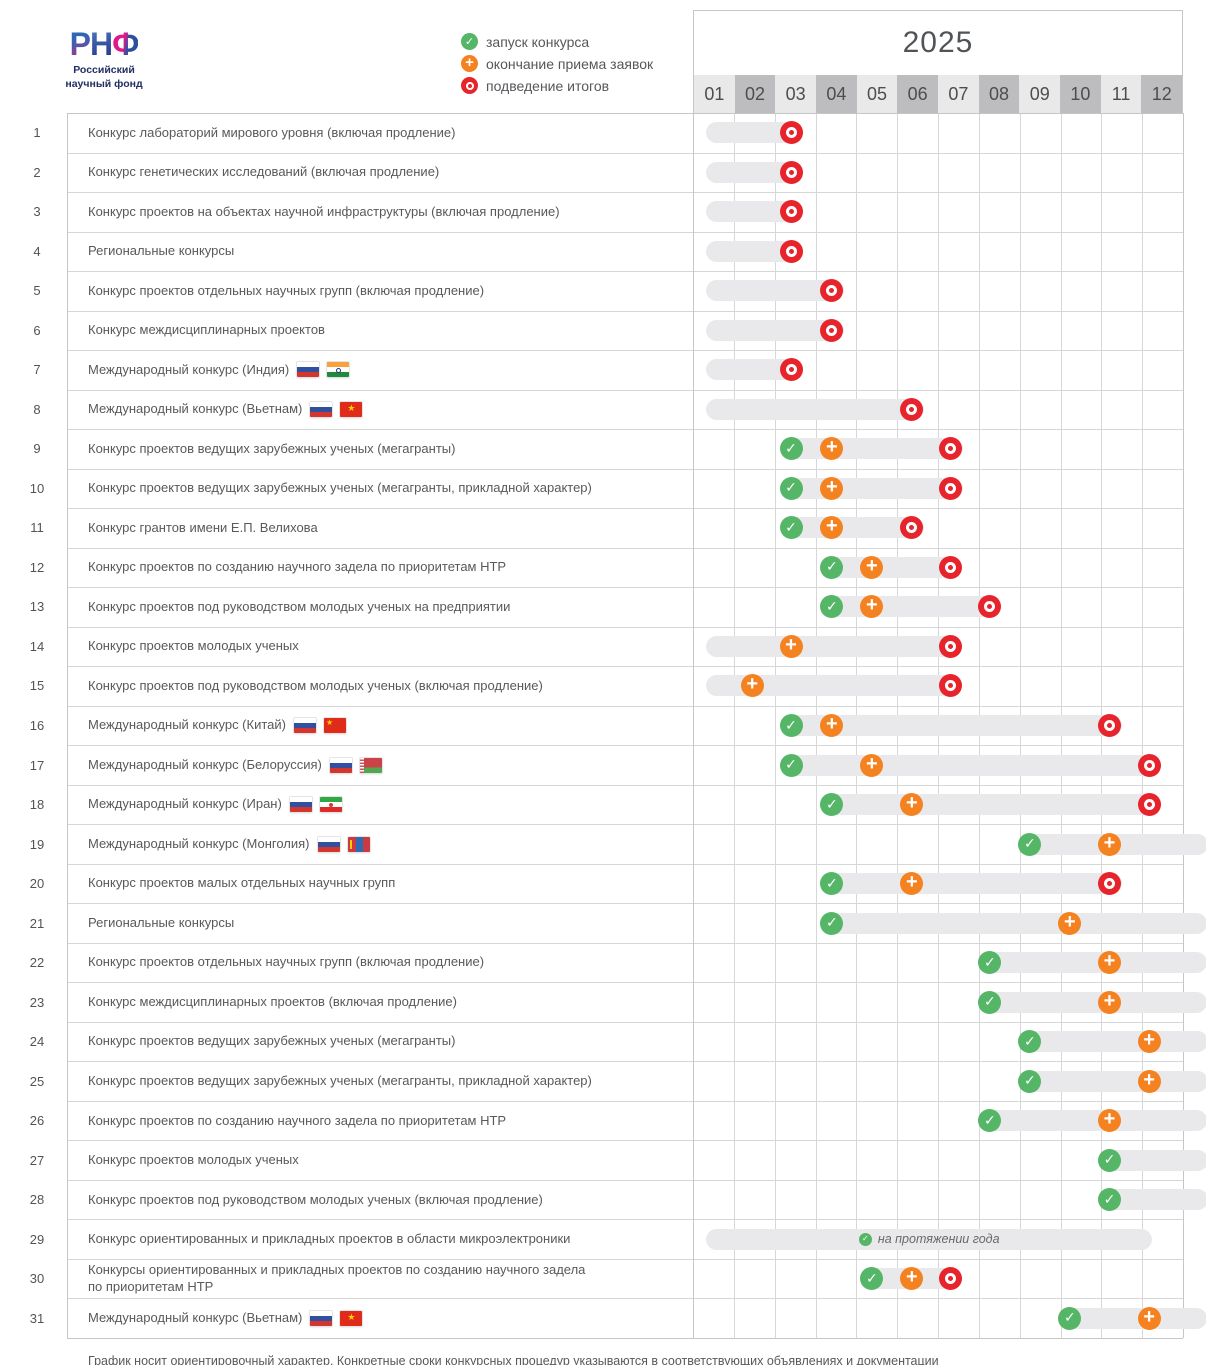 This screenshot has height=1365, width=1206. Describe the element at coordinates (37, 884) in the screenshot. I see `row-number: 20` at that location.